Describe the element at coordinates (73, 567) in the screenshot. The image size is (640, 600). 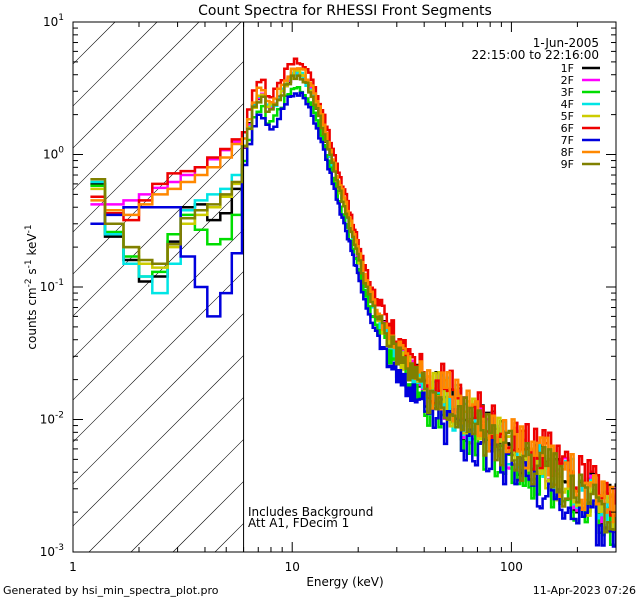
I see `x-tick-label: 1` at that location.